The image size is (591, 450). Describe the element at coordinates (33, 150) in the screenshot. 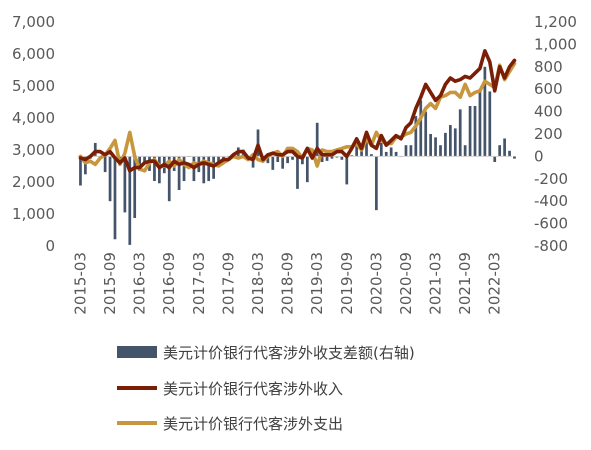

I see `left-tick-label: 3,000` at that location.